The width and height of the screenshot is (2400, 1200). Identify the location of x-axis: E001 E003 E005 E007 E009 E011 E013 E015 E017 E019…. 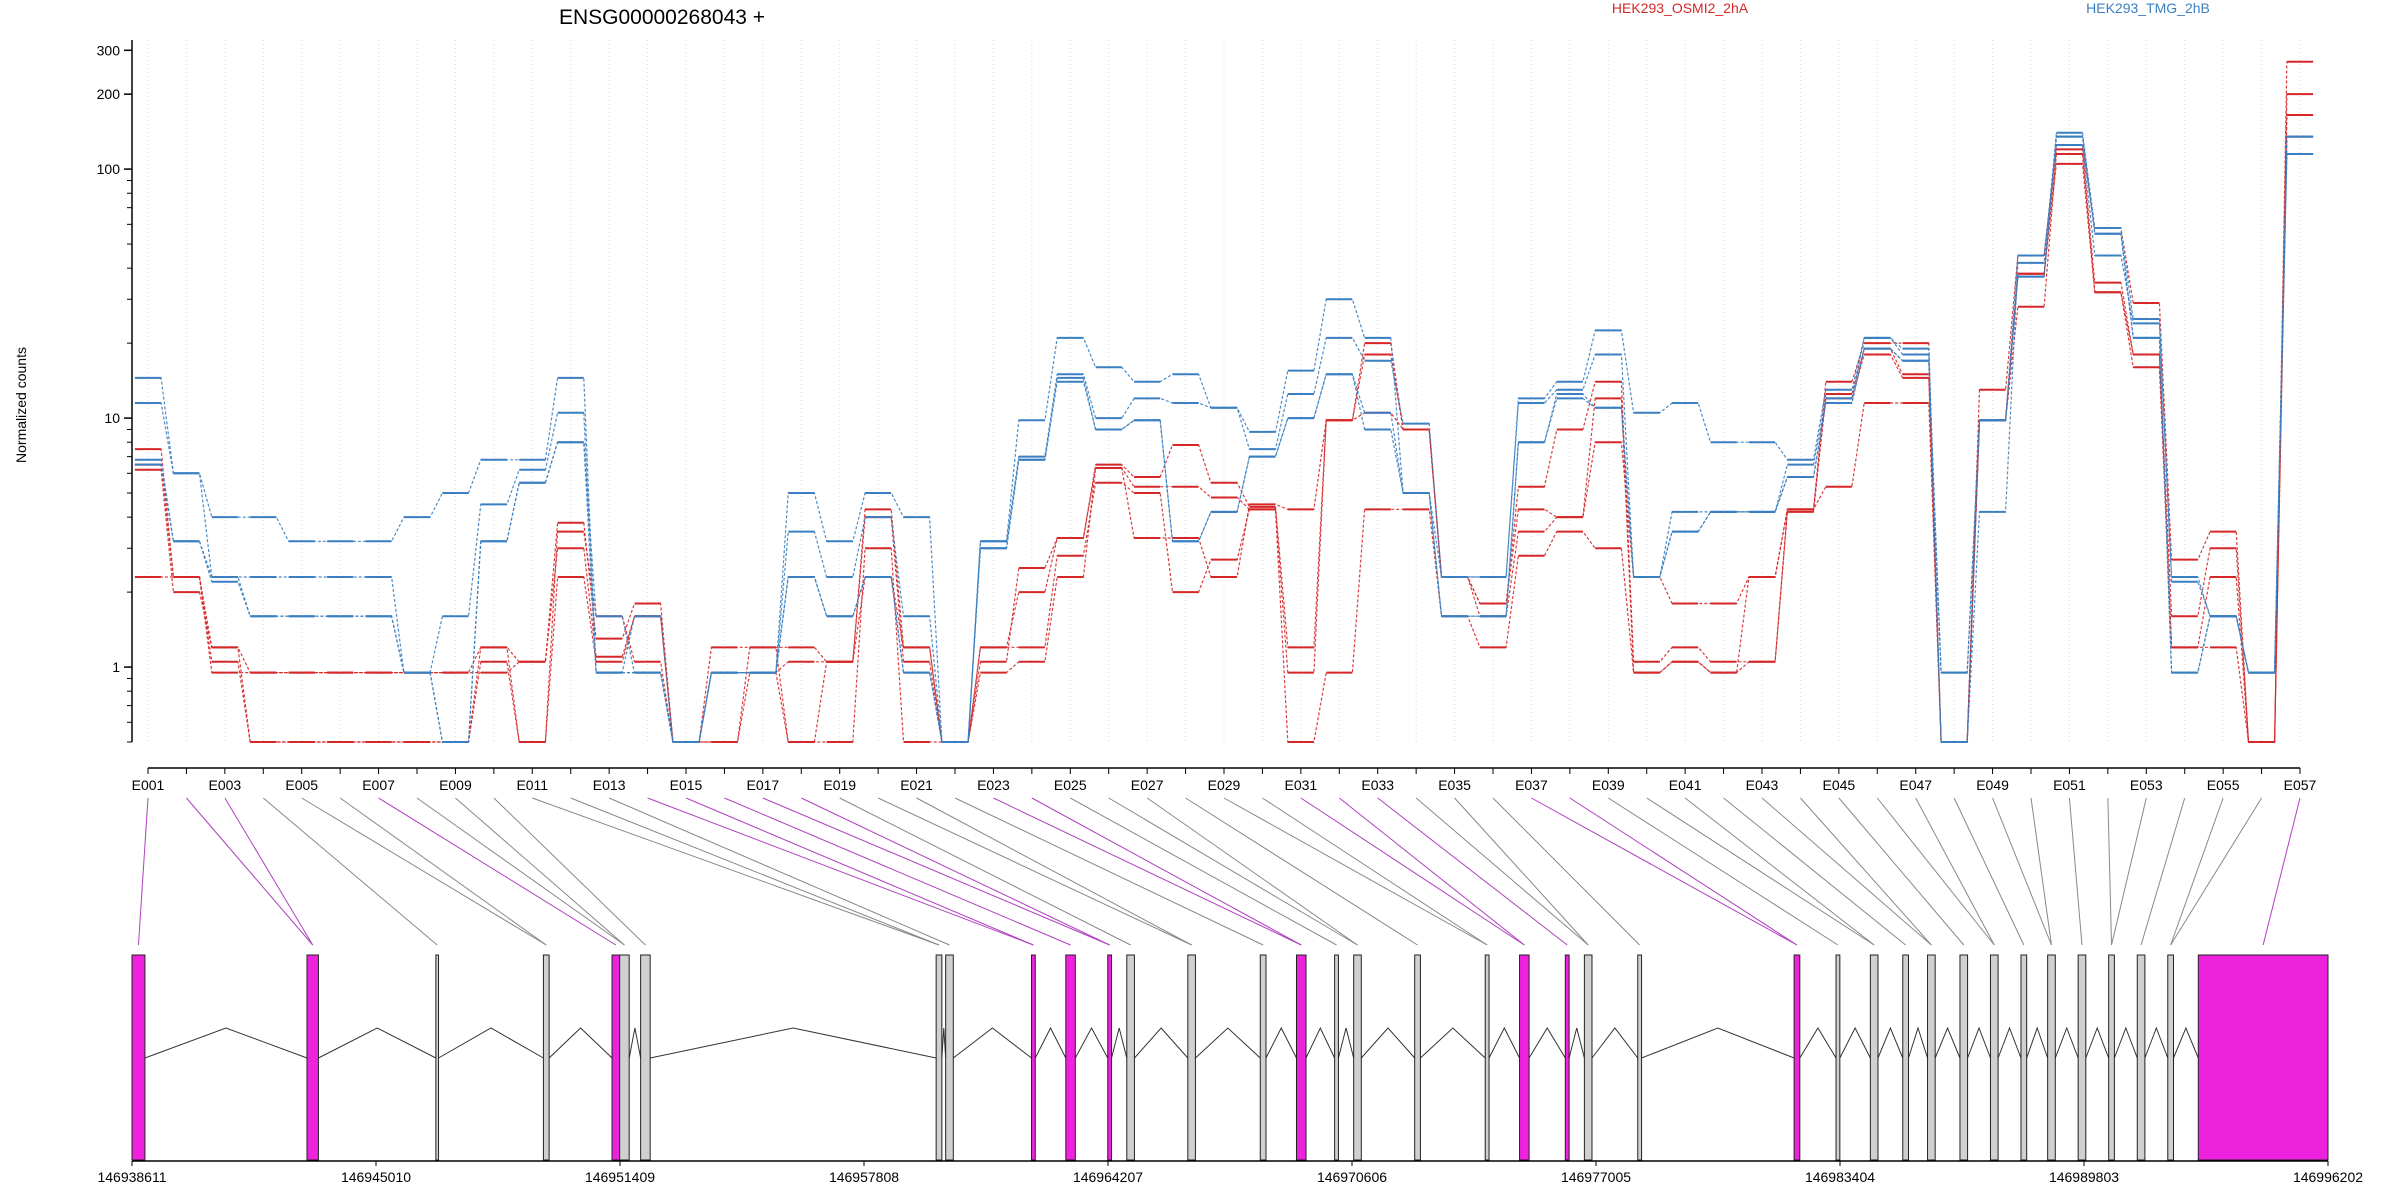
(1224, 780).